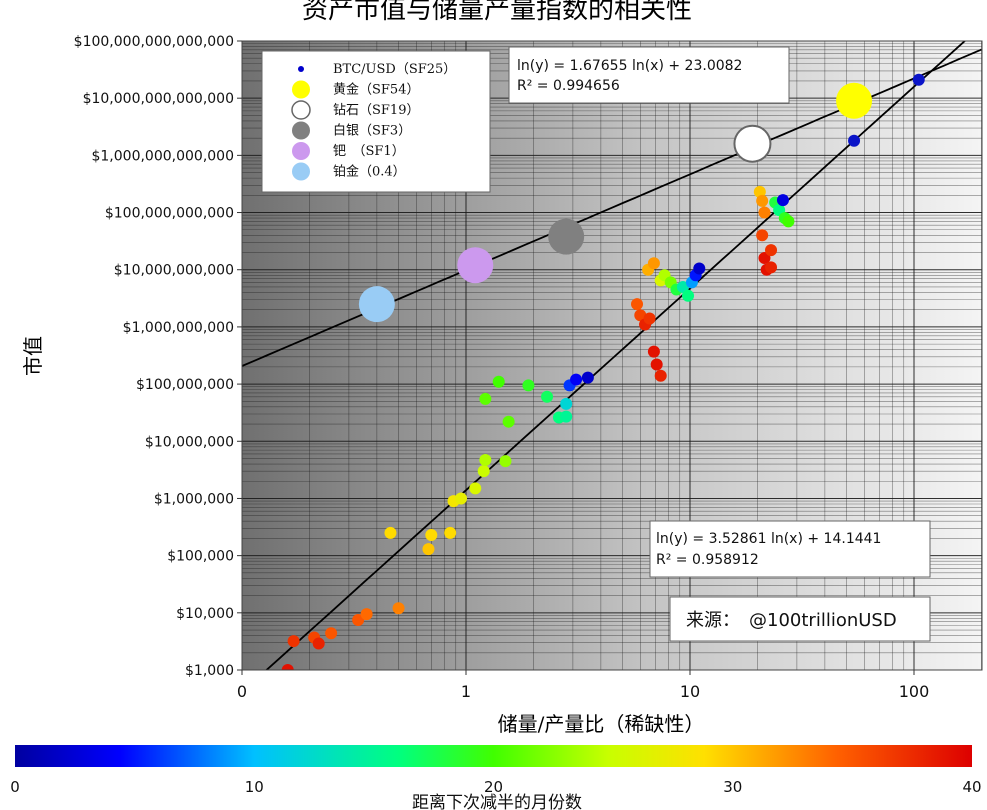 The height and width of the screenshot is (810, 987). What do you see at coordinates (497, 801) in the screenshot?
I see `colorbar-label: 距离下次减半的月份数` at bounding box center [497, 801].